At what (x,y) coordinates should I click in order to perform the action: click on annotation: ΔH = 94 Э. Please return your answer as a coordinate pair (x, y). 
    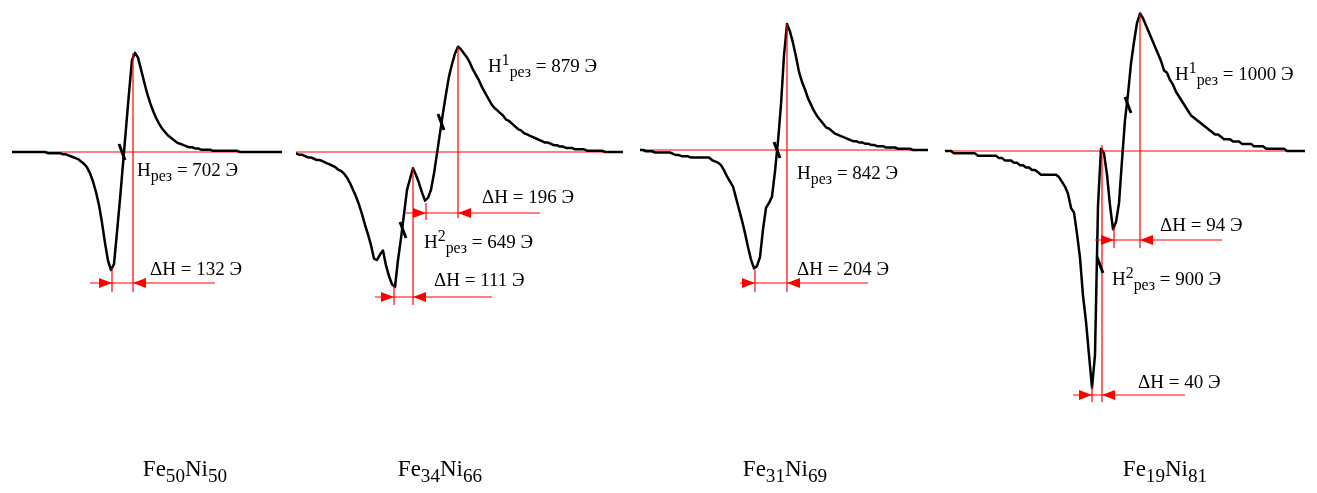
    Looking at the image, I should click on (1201, 224).